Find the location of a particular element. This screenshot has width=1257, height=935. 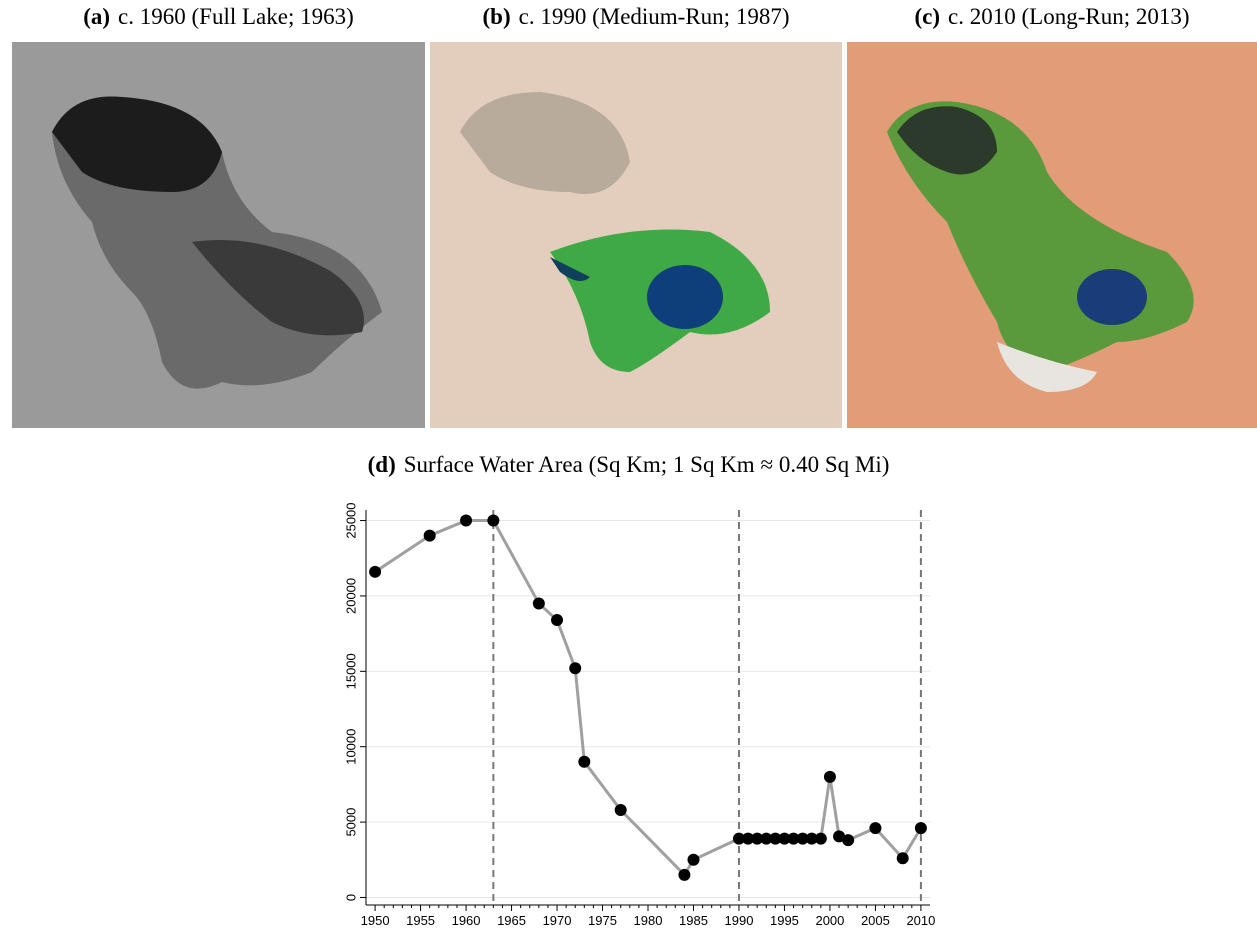

y-tick-label: 5000 is located at coordinates (350, 822).